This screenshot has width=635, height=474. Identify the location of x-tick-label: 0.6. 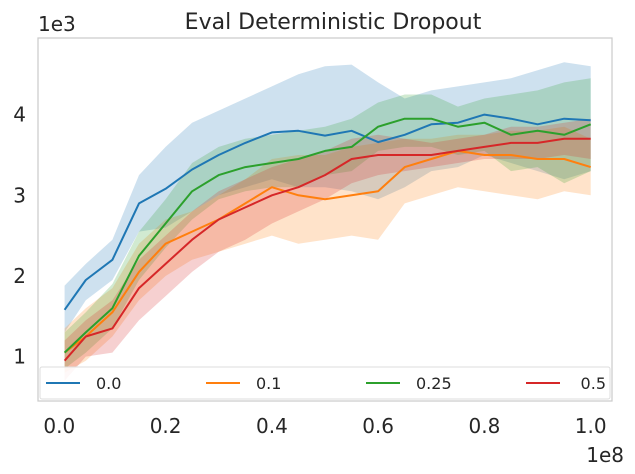
(378, 426).